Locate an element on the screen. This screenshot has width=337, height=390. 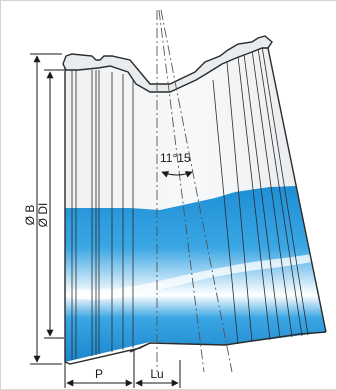
dim-lu-label: Lu is located at coordinates (156, 374).